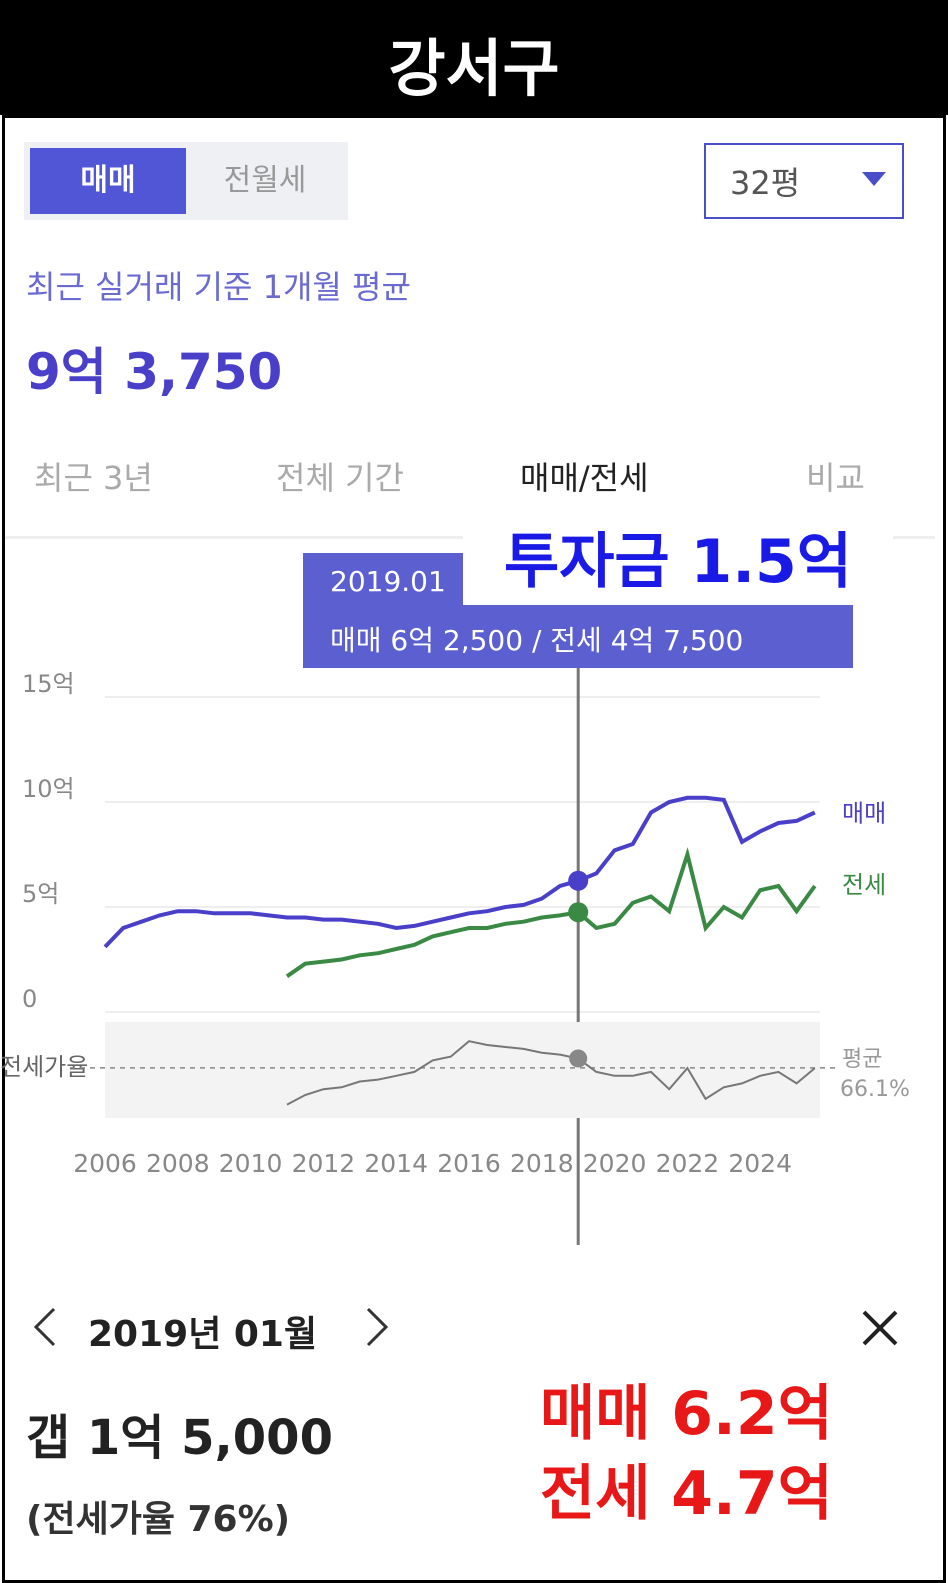 This screenshot has height=1583, width=948. I want to click on note-line: 전세 4.7억, so click(686, 1494).